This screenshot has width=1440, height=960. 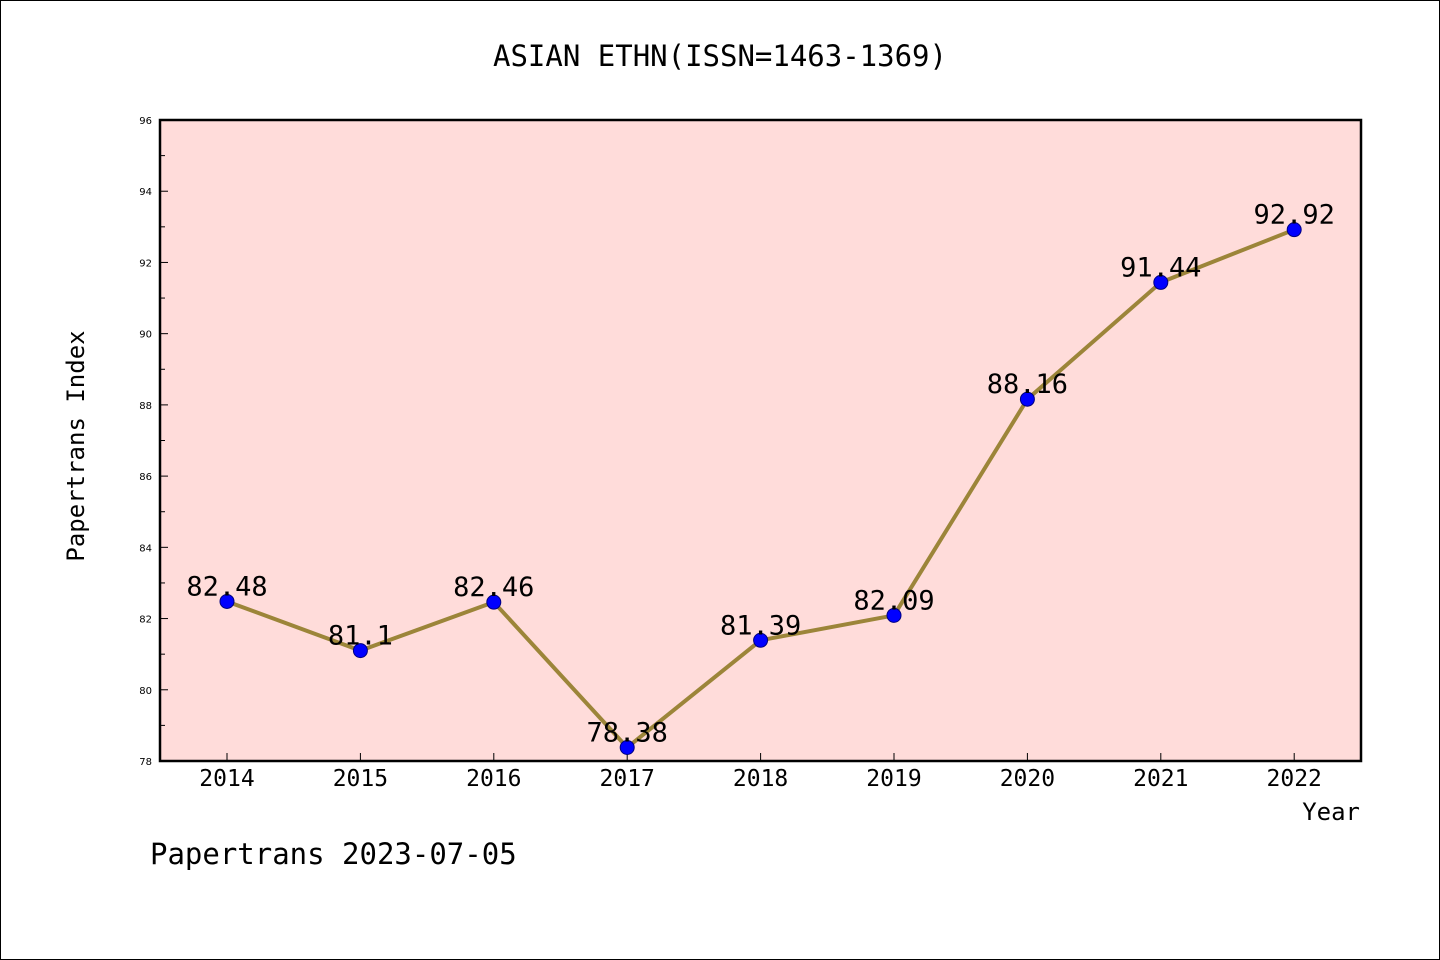 What do you see at coordinates (1331, 812) in the screenshot?
I see `x-axis-title: Year` at bounding box center [1331, 812].